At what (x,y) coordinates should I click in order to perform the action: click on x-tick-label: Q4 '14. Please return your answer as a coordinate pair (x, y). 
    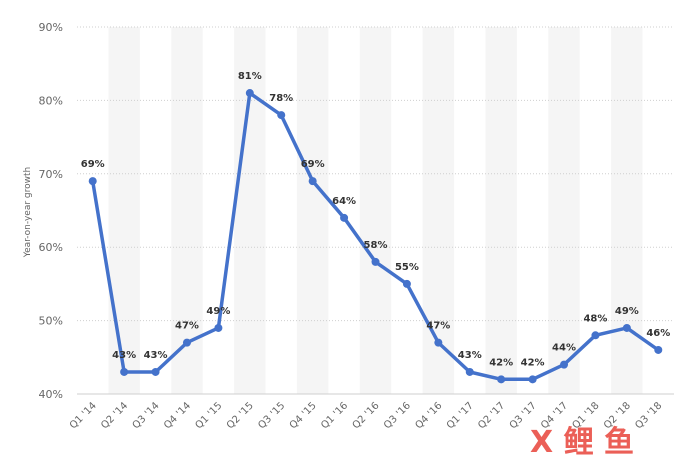
    Looking at the image, I should click on (177, 415).